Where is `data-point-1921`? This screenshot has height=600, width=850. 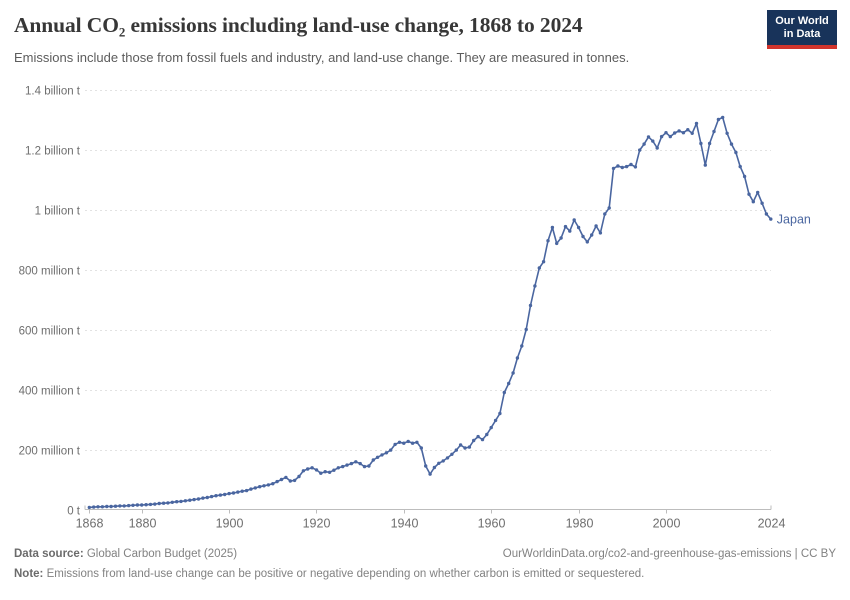 data-point-1921 is located at coordinates (321, 473).